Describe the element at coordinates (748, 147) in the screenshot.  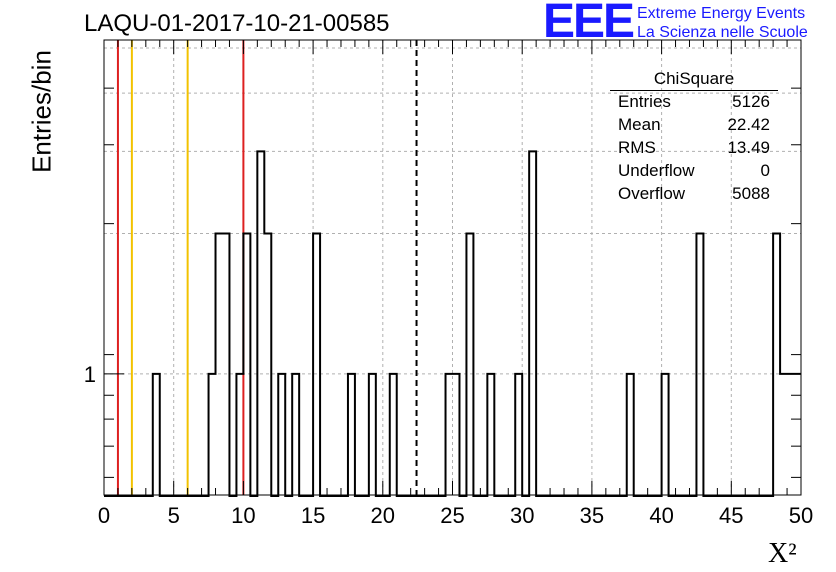
I see `stats-value: 13.49` at that location.